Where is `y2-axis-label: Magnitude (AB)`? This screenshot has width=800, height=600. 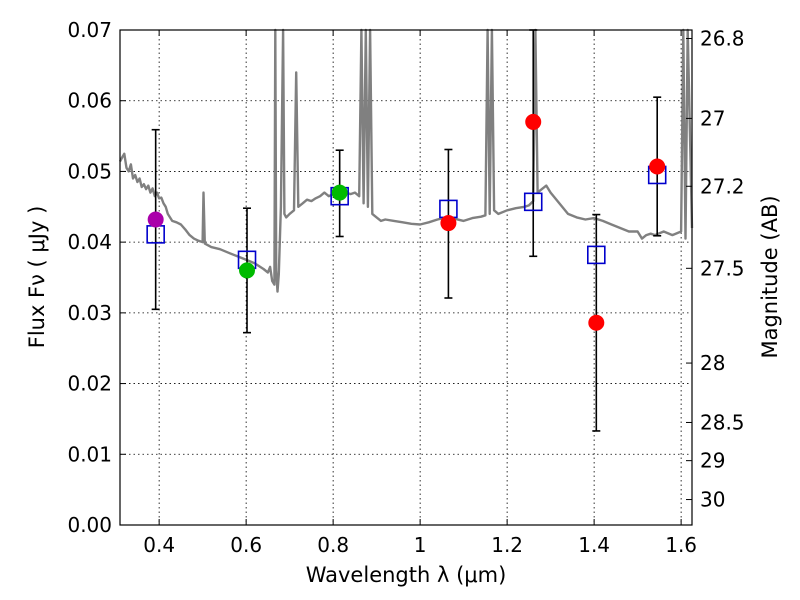
y2-axis-label: Magnitude (AB) is located at coordinates (770, 276).